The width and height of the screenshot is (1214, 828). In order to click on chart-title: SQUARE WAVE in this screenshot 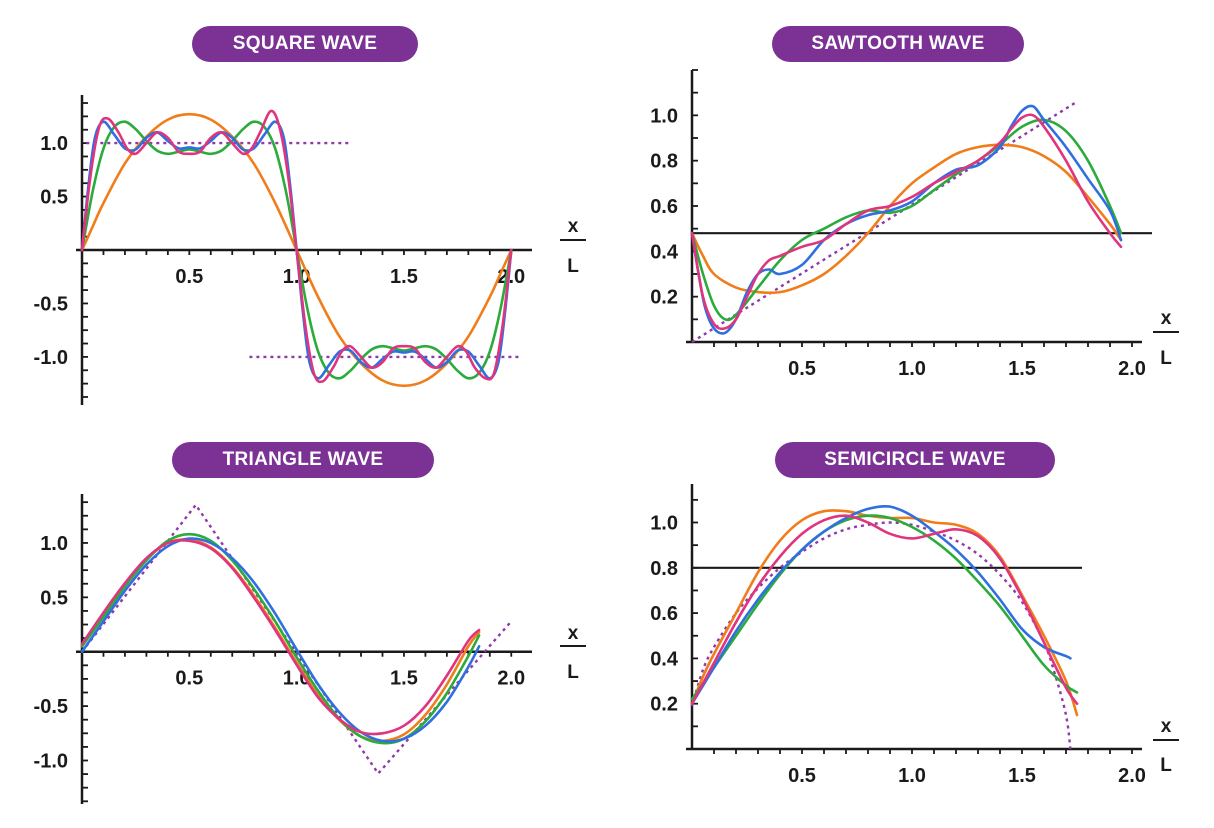, I will do `click(305, 44)`.